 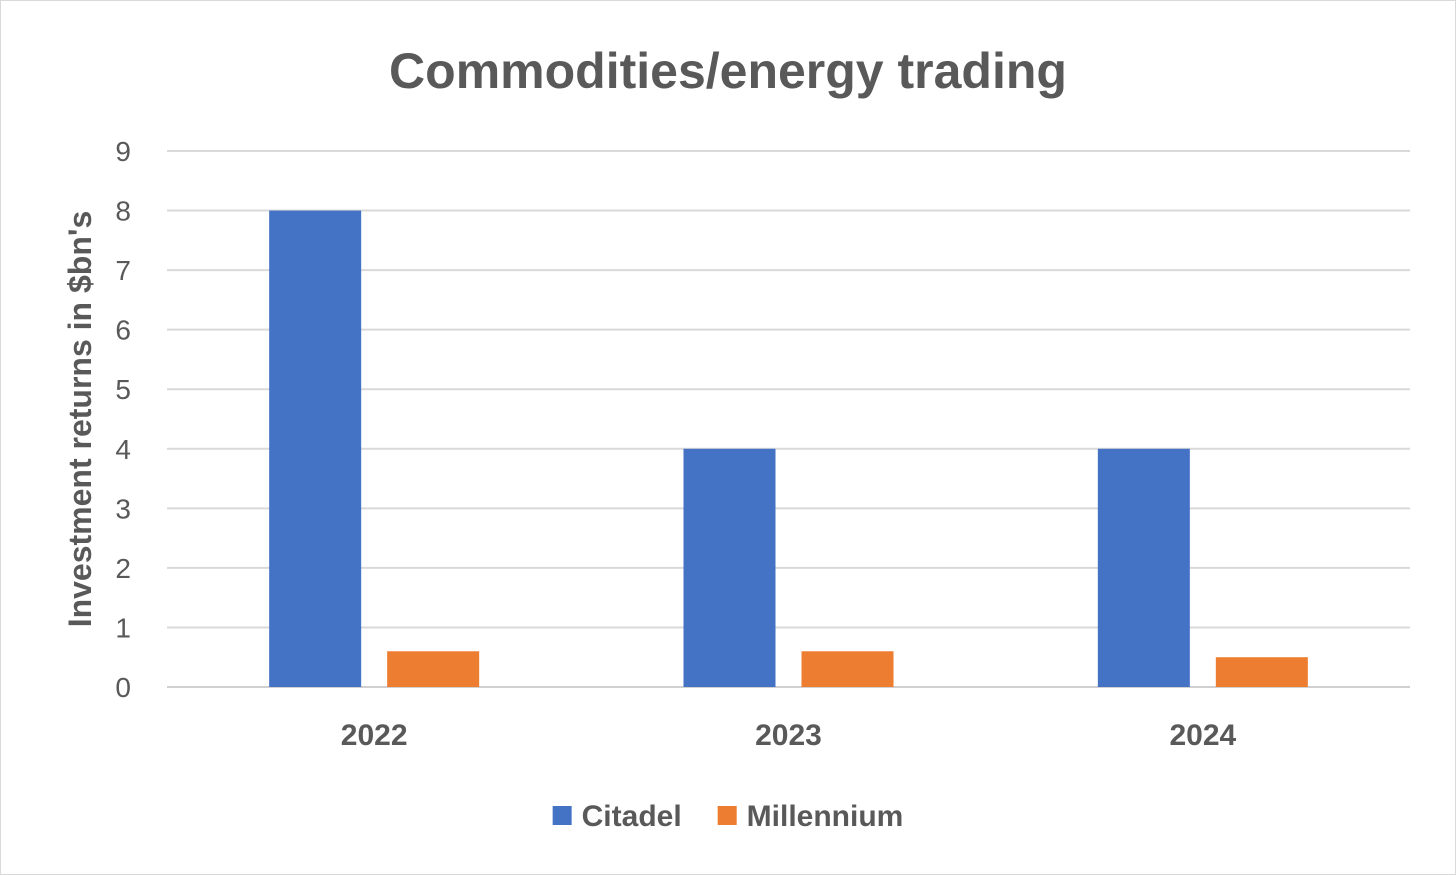 What do you see at coordinates (1202, 735) in the screenshot?
I see `x-category-label: 2024` at bounding box center [1202, 735].